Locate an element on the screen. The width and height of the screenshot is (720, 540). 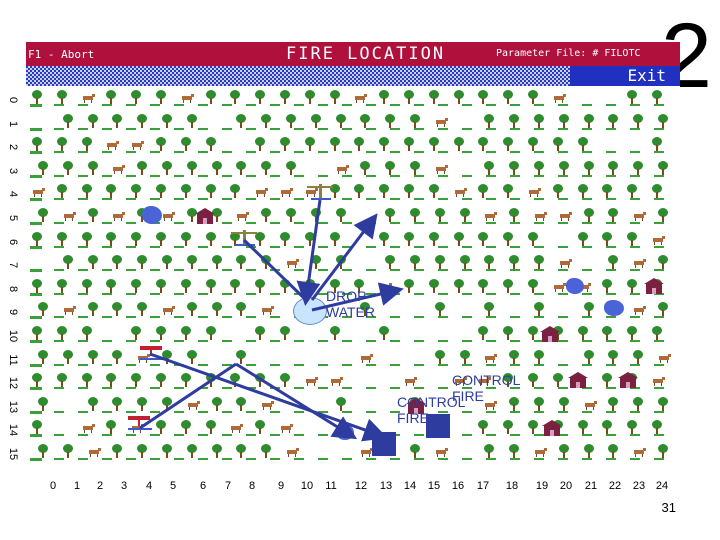
x-axis-label: 10 is located at coordinates (307, 486).